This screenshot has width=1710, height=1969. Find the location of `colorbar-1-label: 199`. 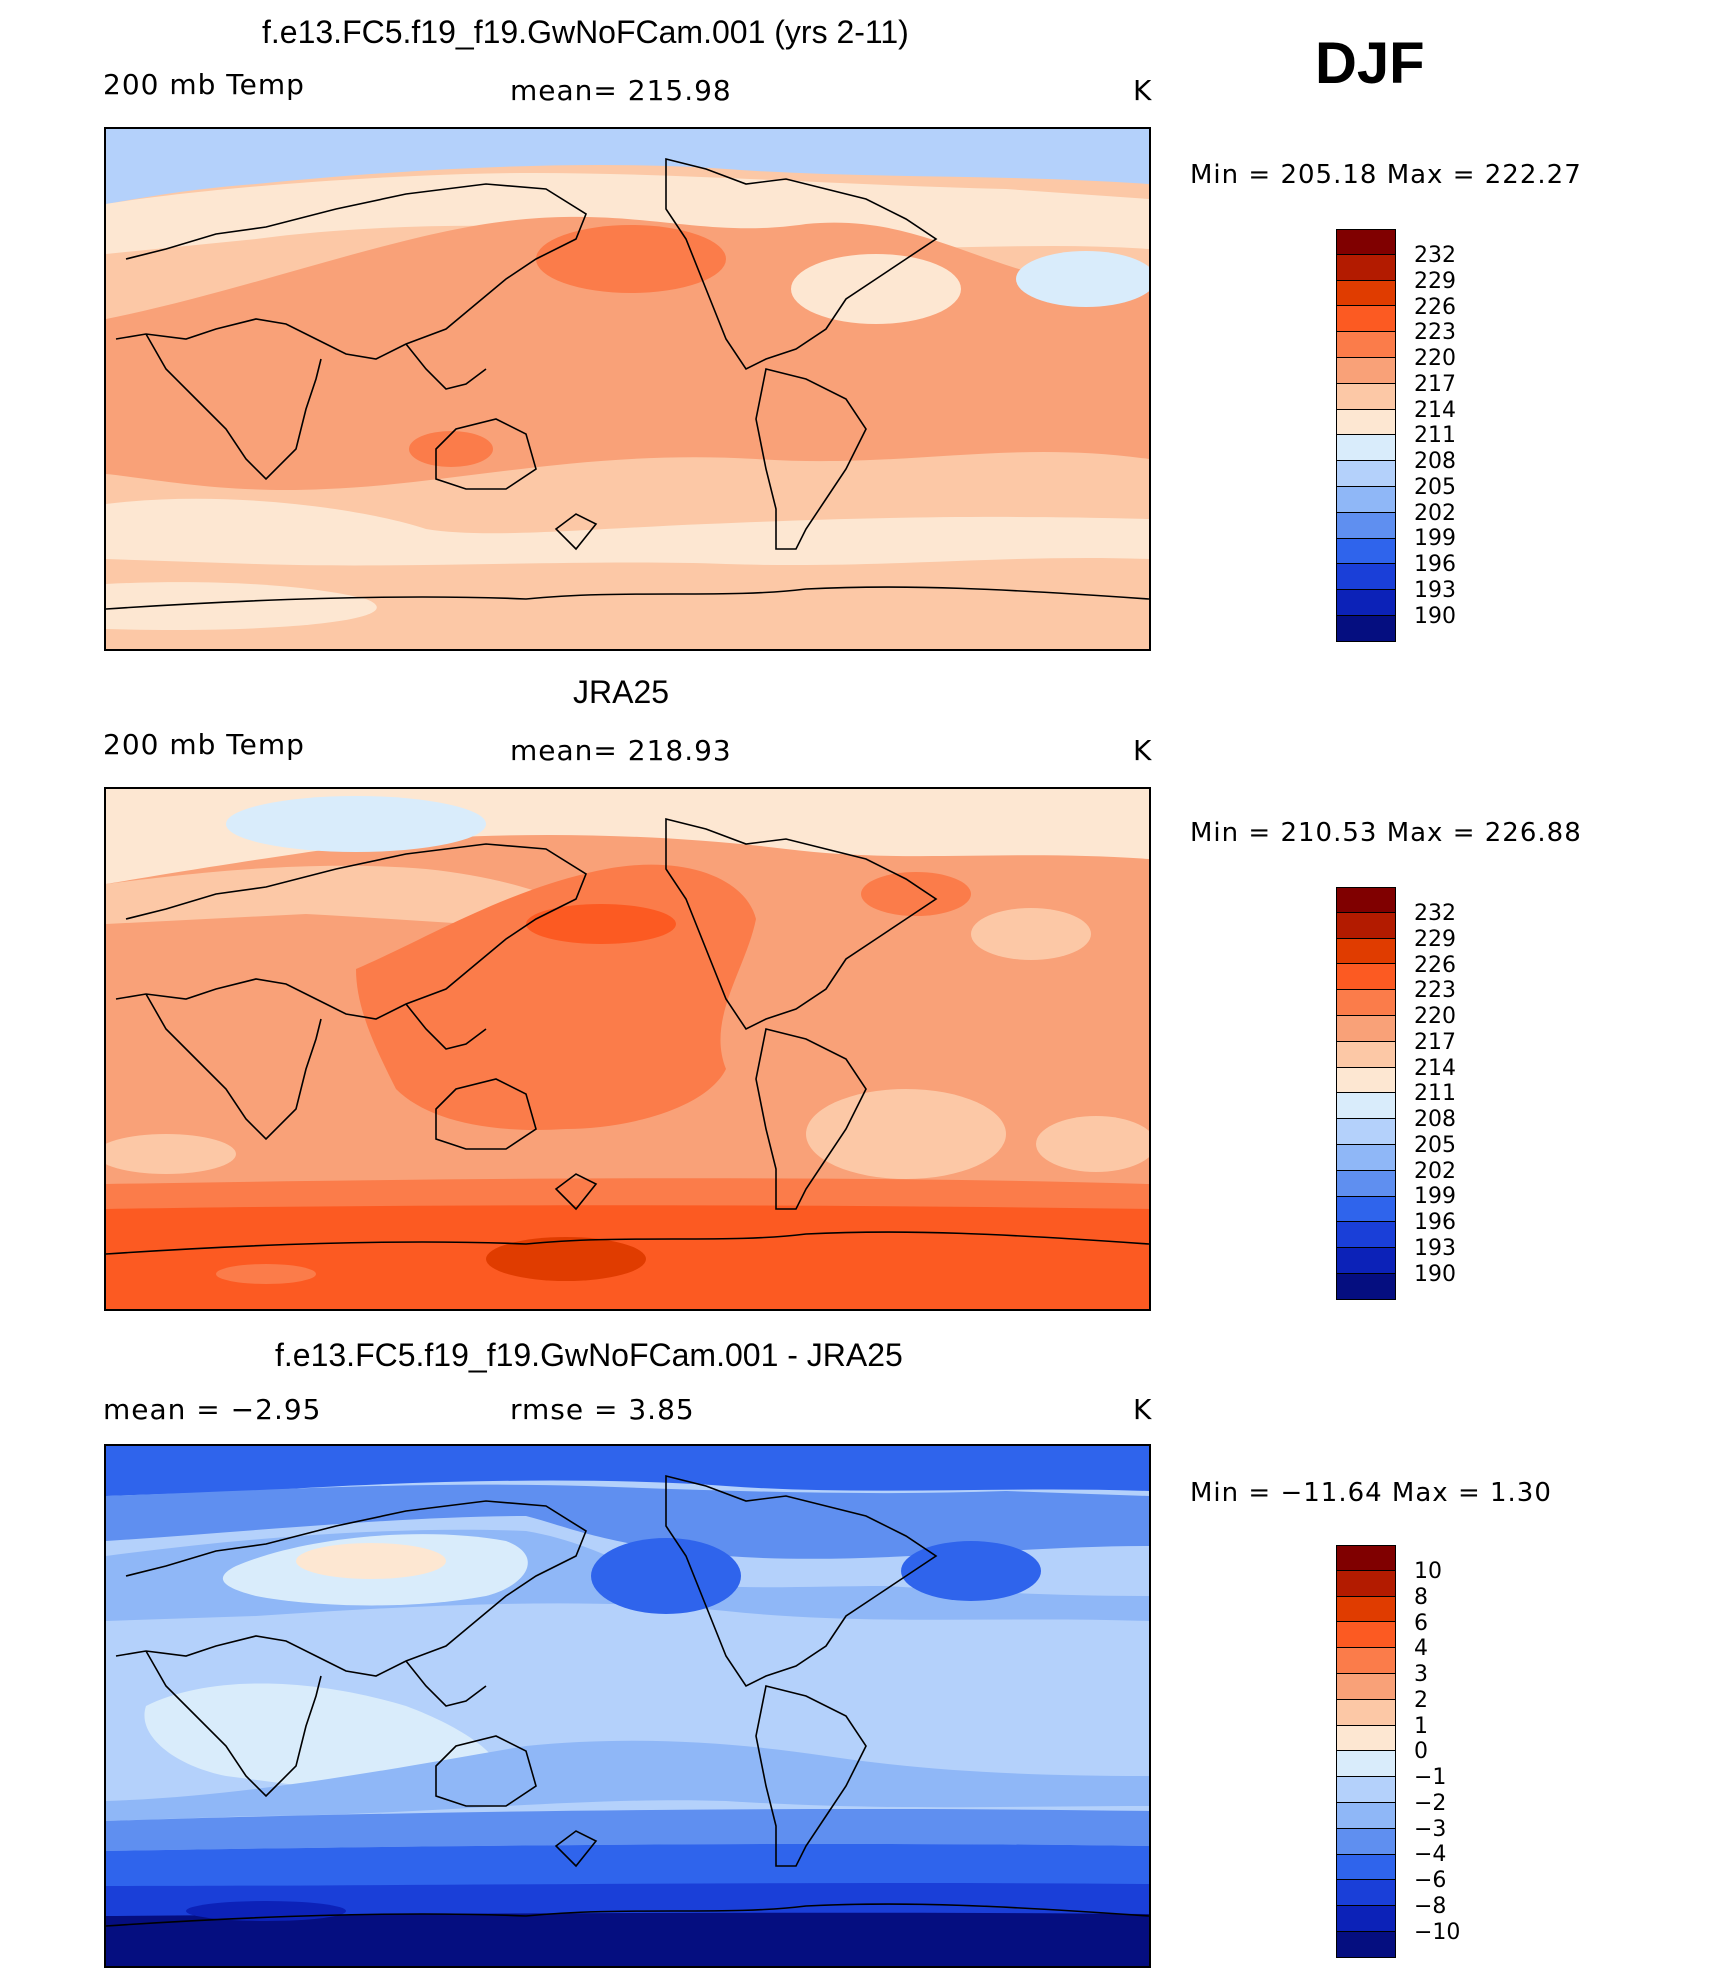

colorbar-1-label: 199 is located at coordinates (1435, 538).